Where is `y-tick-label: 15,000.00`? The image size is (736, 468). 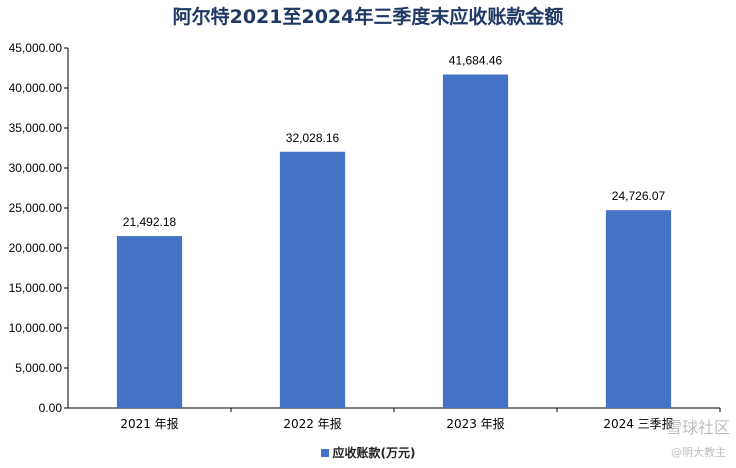 y-tick-label: 15,000.00 is located at coordinates (36, 288).